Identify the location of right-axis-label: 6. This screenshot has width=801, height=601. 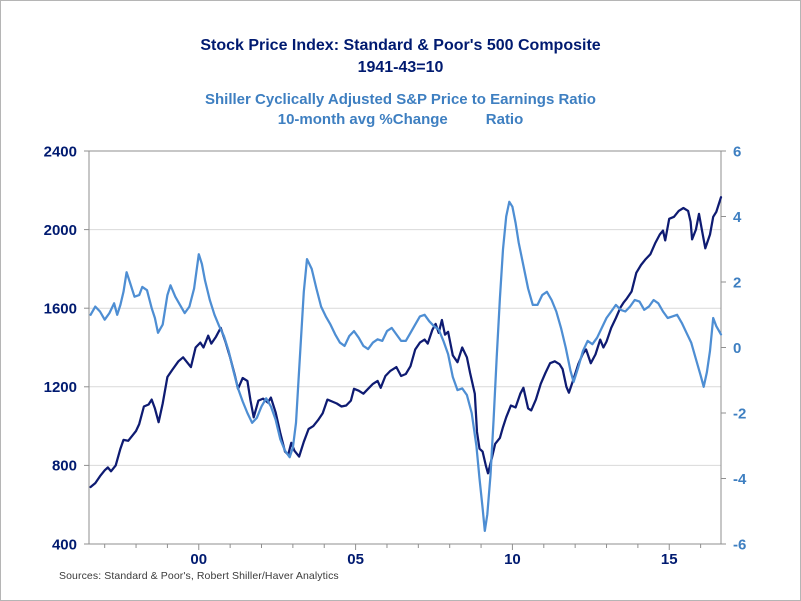
(737, 151).